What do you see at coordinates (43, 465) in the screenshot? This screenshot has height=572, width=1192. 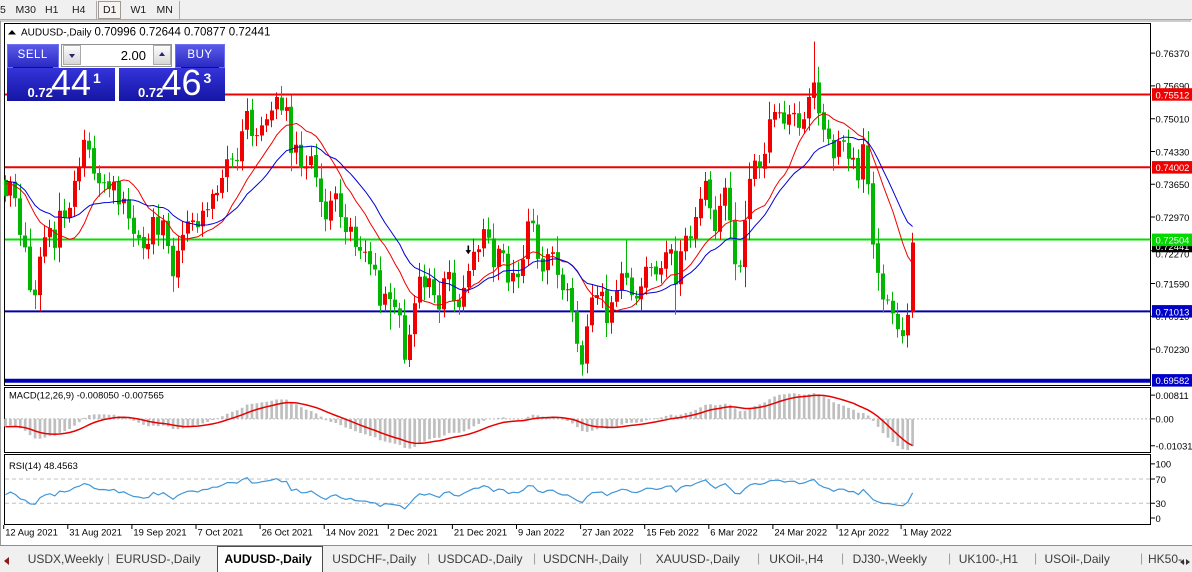 I see `svg-text: RSI(14) 48.4563` at bounding box center [43, 465].